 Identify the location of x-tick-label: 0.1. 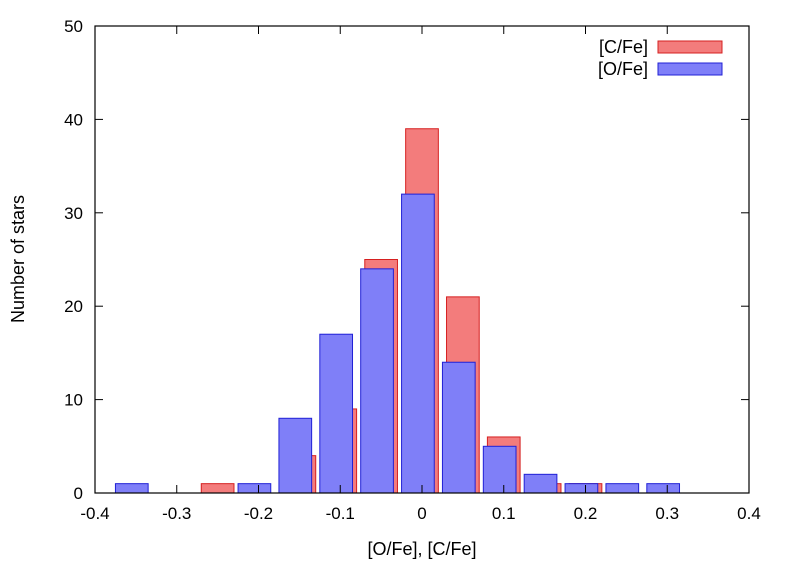
(504, 513).